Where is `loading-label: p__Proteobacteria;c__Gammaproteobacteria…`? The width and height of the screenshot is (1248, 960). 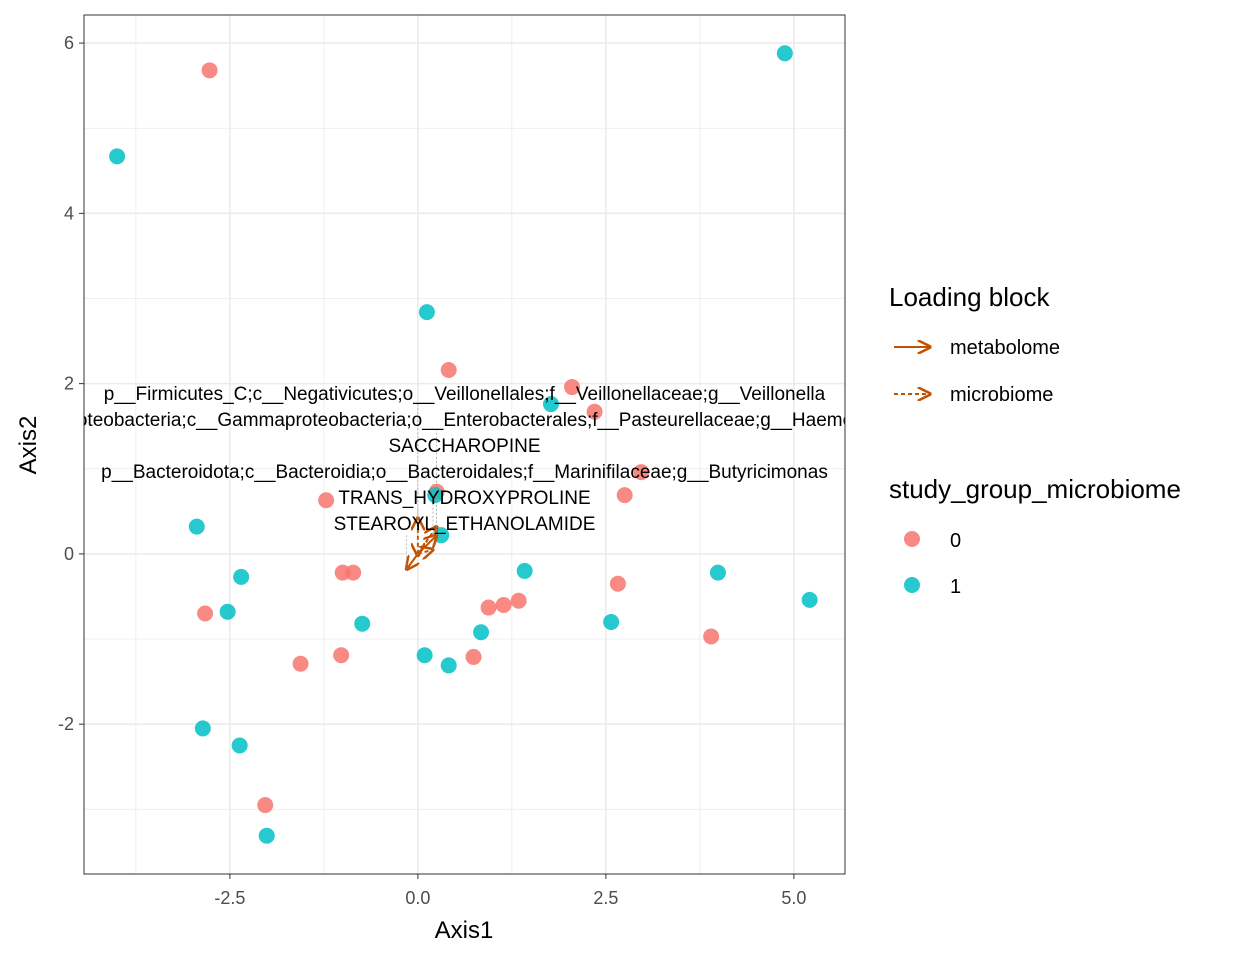
loading-label: p__Proteobacteria;c__Gammaproteobacteria… is located at coordinates (464, 420).